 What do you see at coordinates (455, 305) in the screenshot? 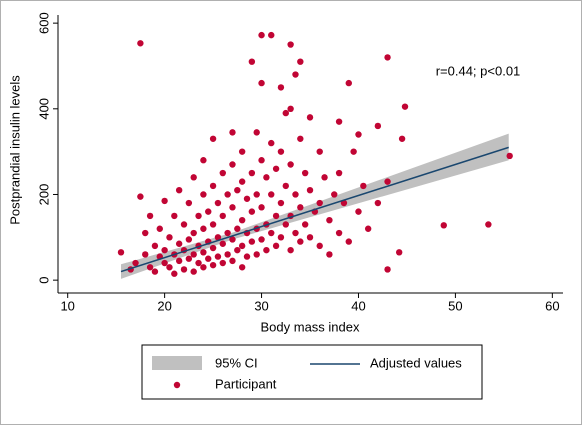
I see `x-tick-label: 50` at bounding box center [455, 305].